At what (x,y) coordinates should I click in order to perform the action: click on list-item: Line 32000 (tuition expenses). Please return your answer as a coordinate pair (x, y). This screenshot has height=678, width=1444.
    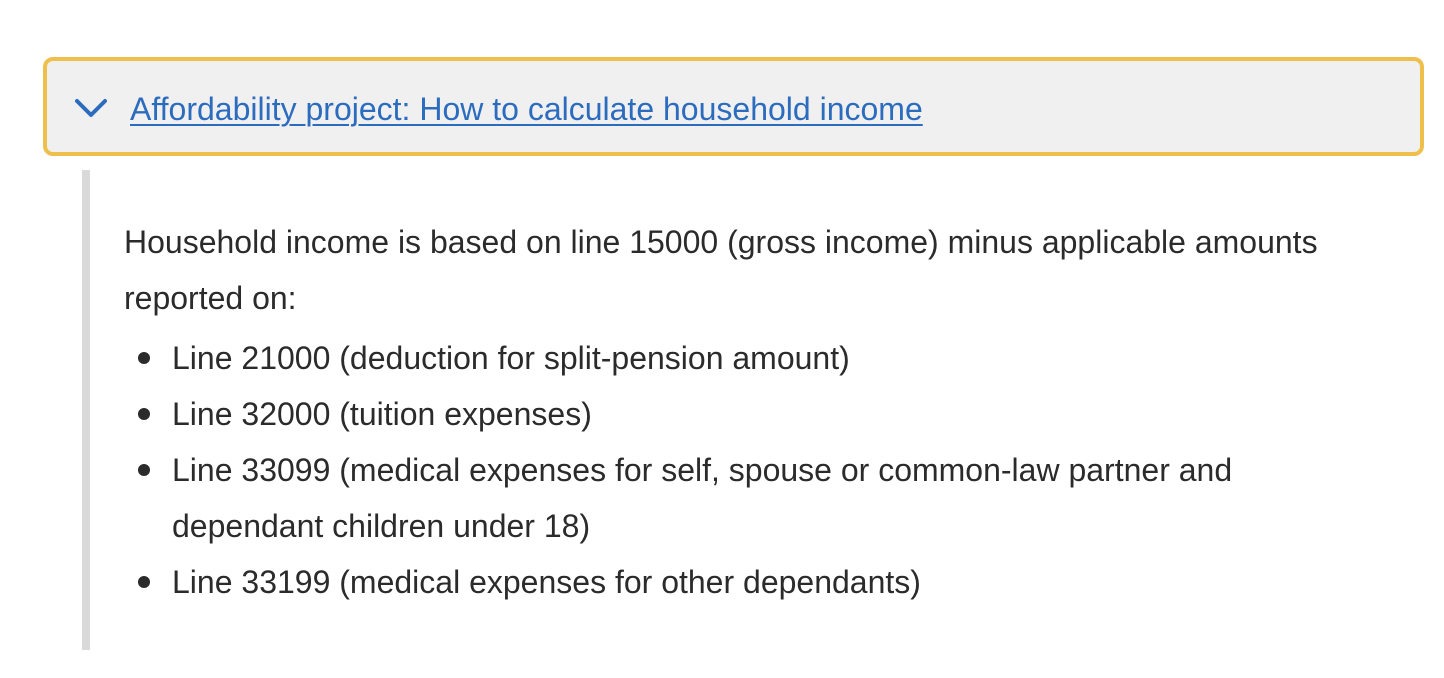
    Looking at the image, I should click on (724, 414).